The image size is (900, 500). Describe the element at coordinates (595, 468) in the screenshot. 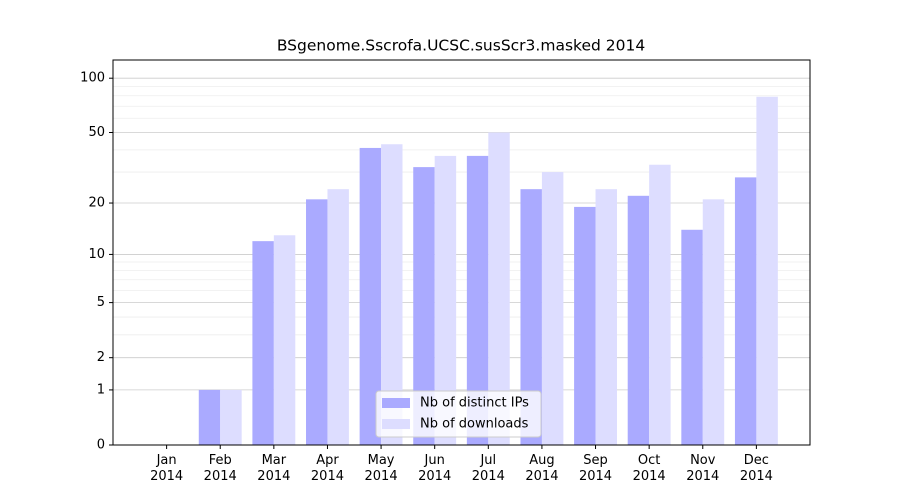

I see `x-tick-label: Sep 2014` at that location.